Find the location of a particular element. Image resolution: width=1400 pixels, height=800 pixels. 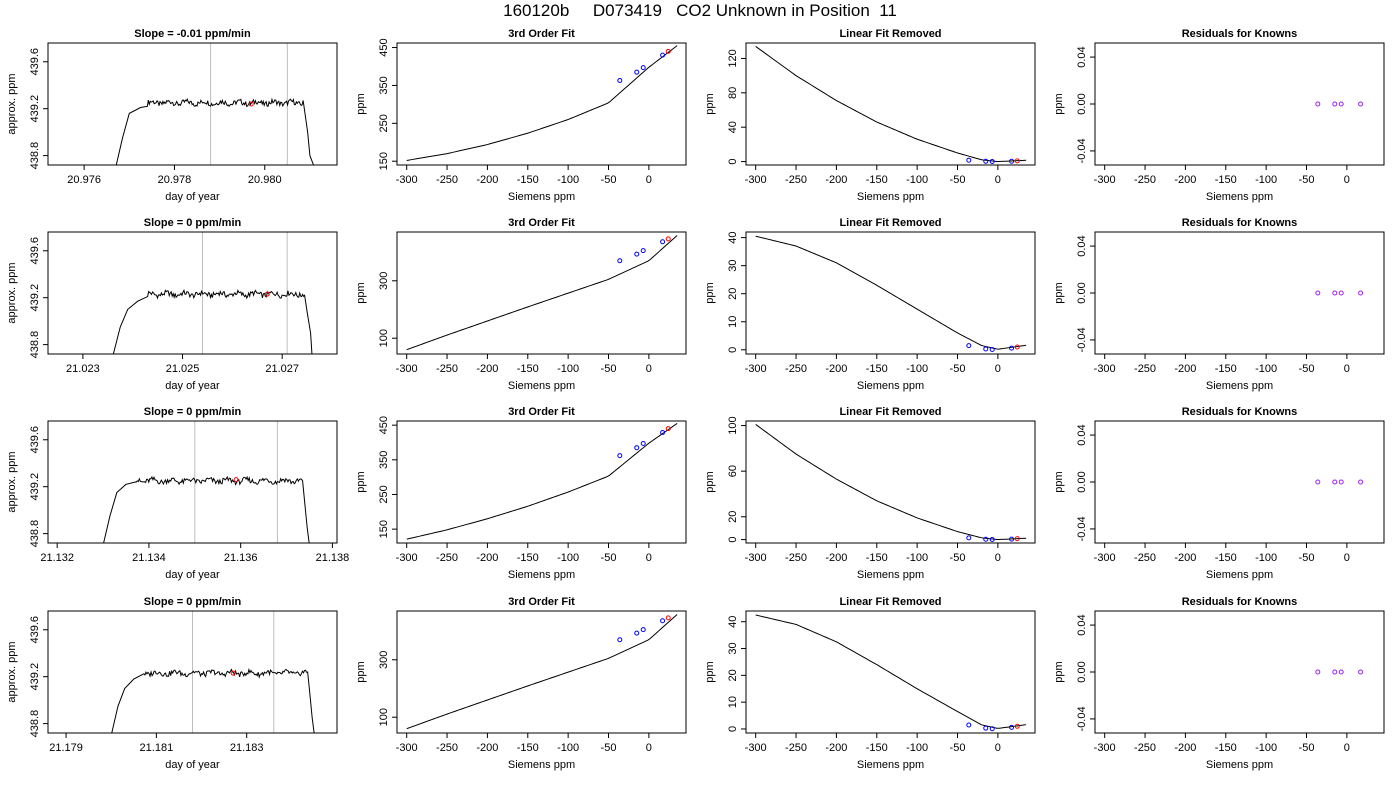

y-tick-label: 10 is located at coordinates (733, 702).